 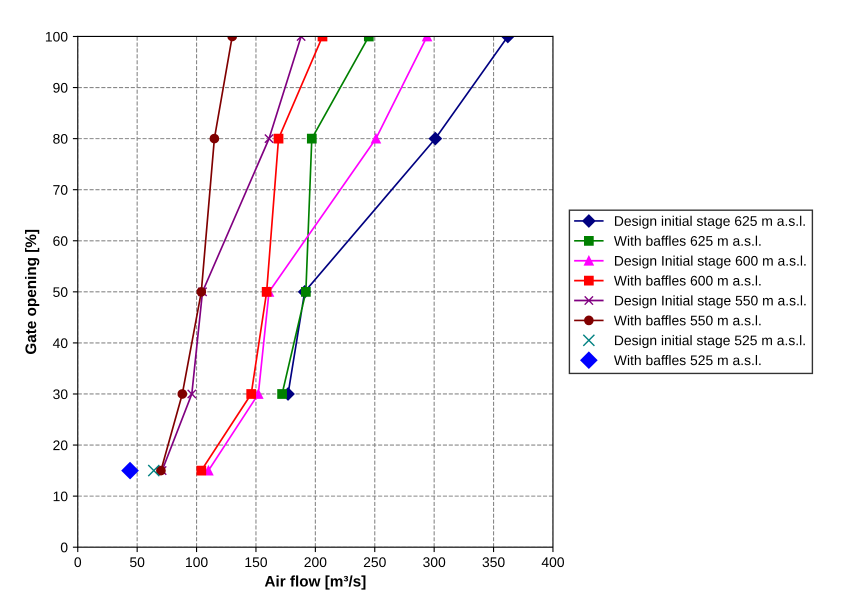 What do you see at coordinates (60, 139) in the screenshot?
I see `y-tick-label: 80` at bounding box center [60, 139].